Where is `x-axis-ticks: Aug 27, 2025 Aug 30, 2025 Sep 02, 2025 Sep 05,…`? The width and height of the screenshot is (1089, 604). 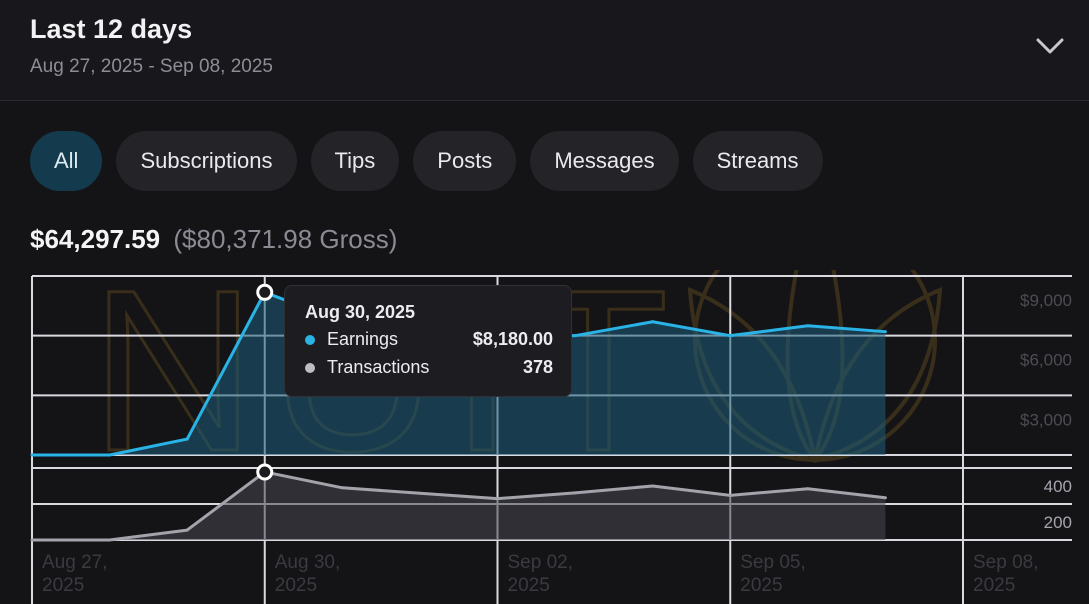
x-axis-ticks: Aug 27, 2025 Aug 30, 2025 Sep 02, 2025 Sep 05,… is located at coordinates (540, 574).